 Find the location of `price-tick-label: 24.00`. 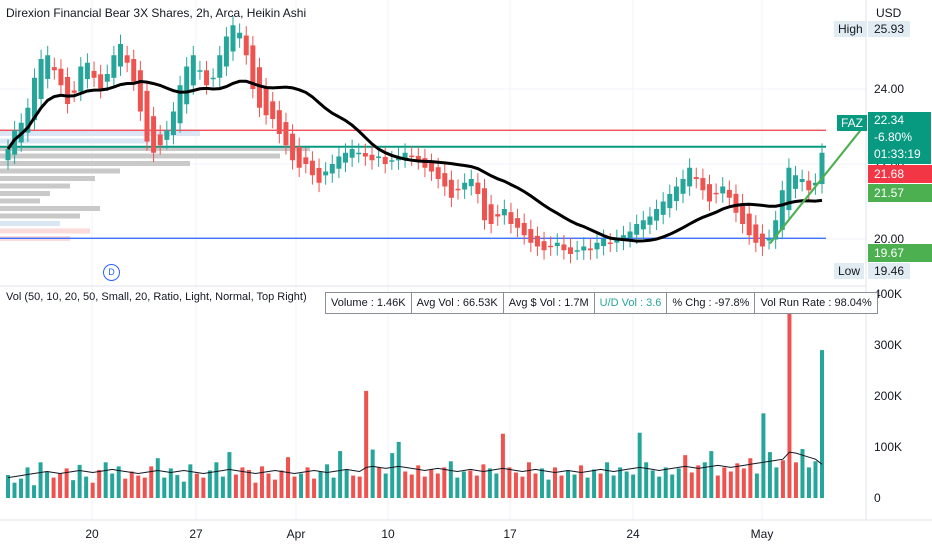

price-tick-label: 24.00 is located at coordinates (889, 89).